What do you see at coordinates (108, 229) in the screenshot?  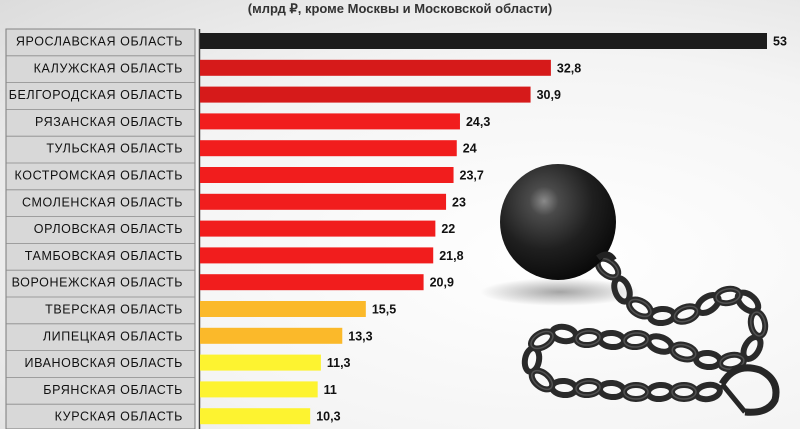 I see `category-label: ОРЛОВСКАЯ ОБЛАСТЬ` at bounding box center [108, 229].